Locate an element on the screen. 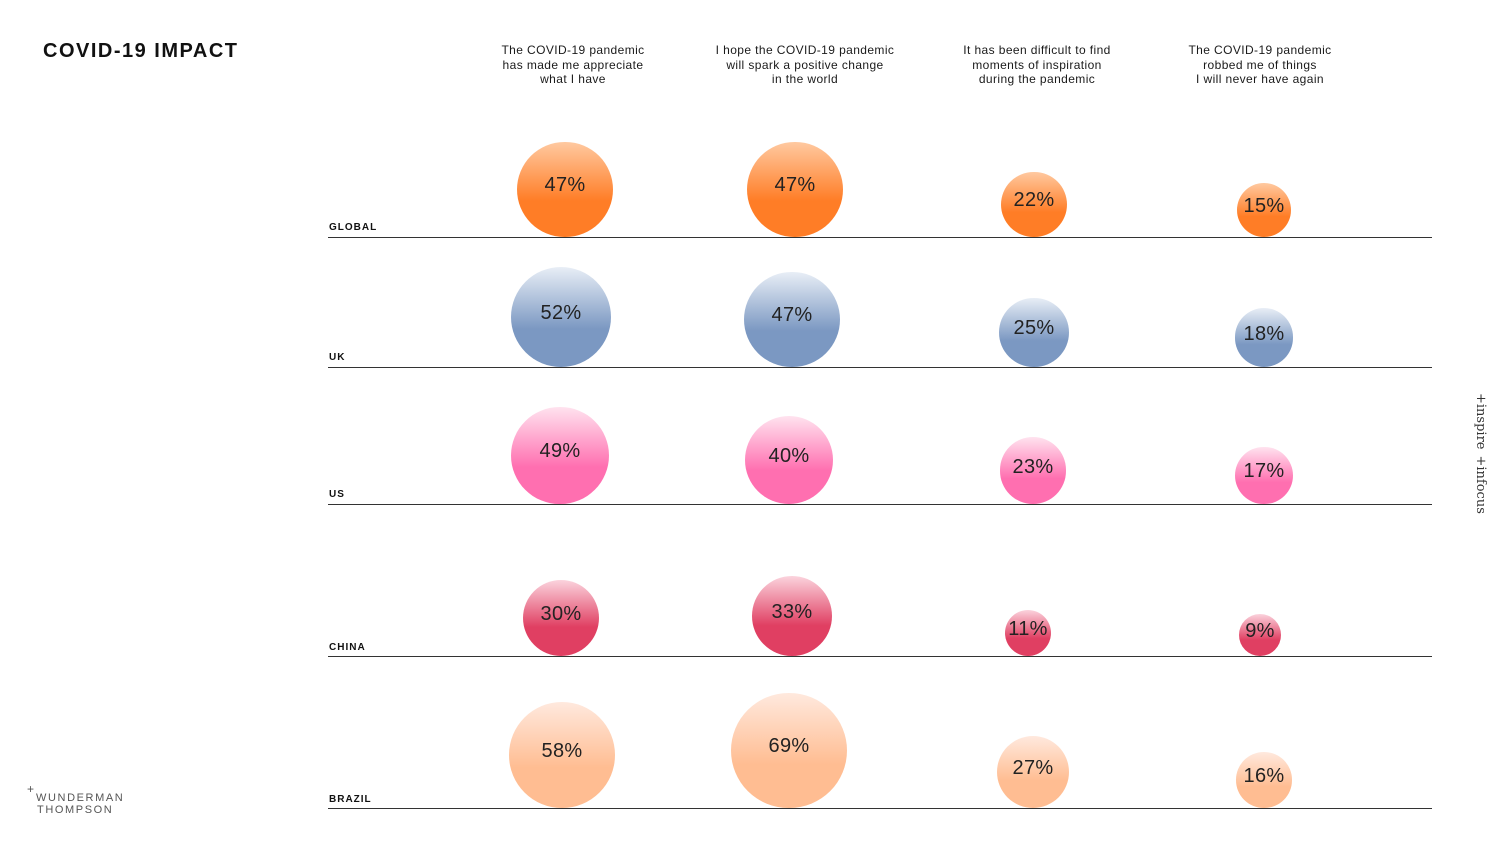 The width and height of the screenshot is (1500, 844). logo-plus-icon: + is located at coordinates (31, 789).